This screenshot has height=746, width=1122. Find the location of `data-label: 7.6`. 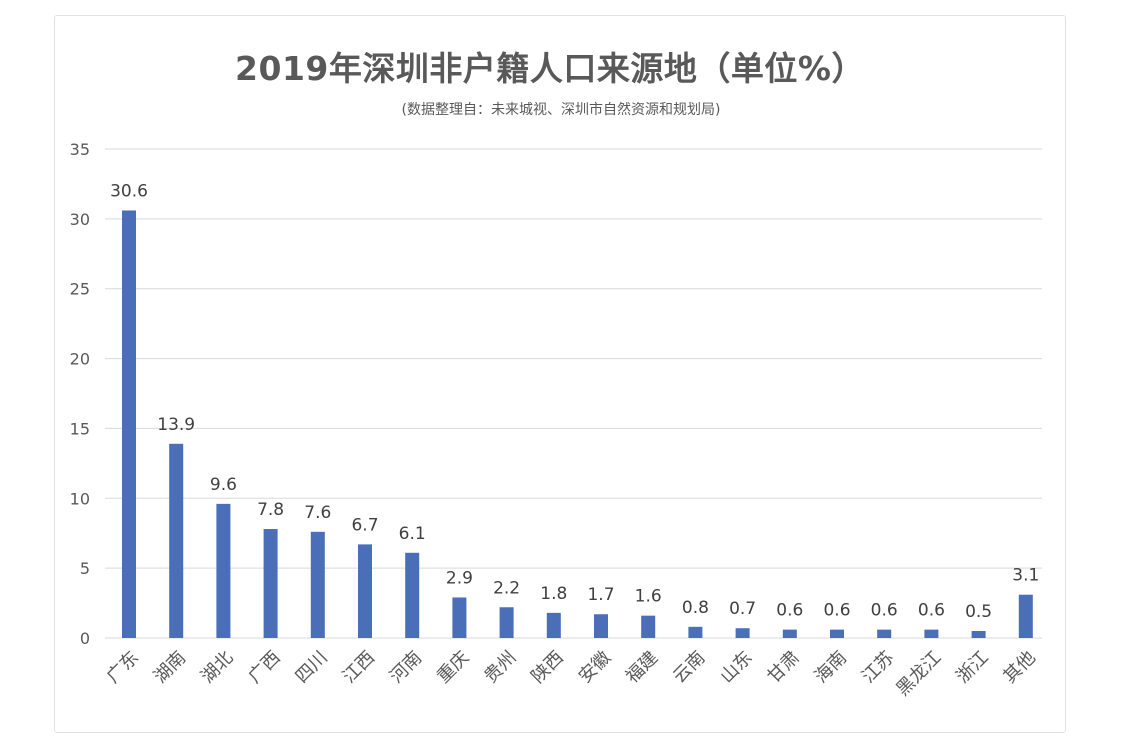

data-label: 7.6 is located at coordinates (317, 513).